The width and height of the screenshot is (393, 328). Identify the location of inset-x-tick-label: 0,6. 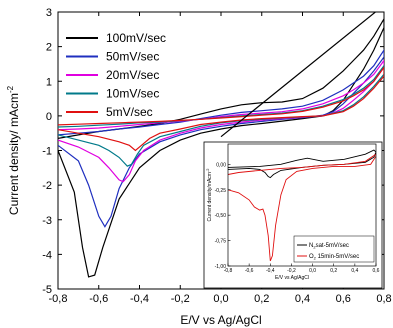
(376, 271).